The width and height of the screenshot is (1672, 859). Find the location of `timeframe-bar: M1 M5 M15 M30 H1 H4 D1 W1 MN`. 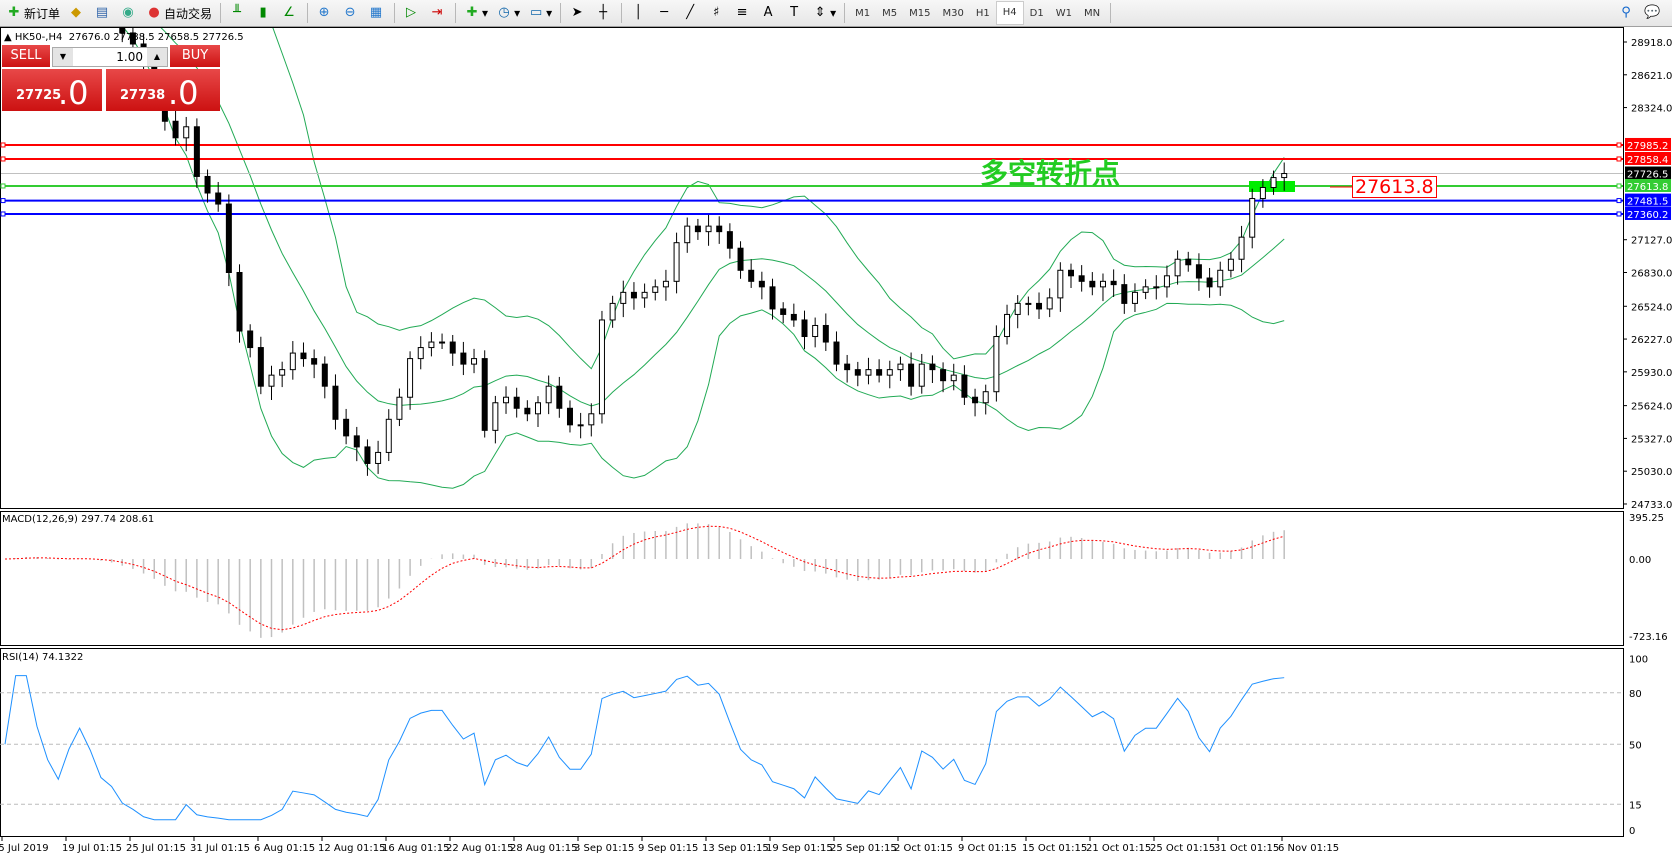

timeframe-bar: M1 M5 M15 M30 H1 H4 D1 W1 MN is located at coordinates (977, 13).